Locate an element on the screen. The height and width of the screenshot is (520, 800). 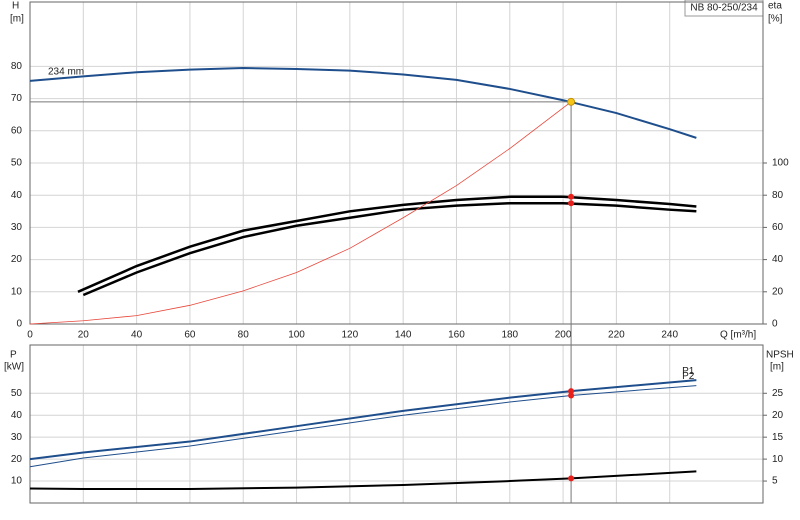
y-unit: [kW] is located at coordinates (14, 367).